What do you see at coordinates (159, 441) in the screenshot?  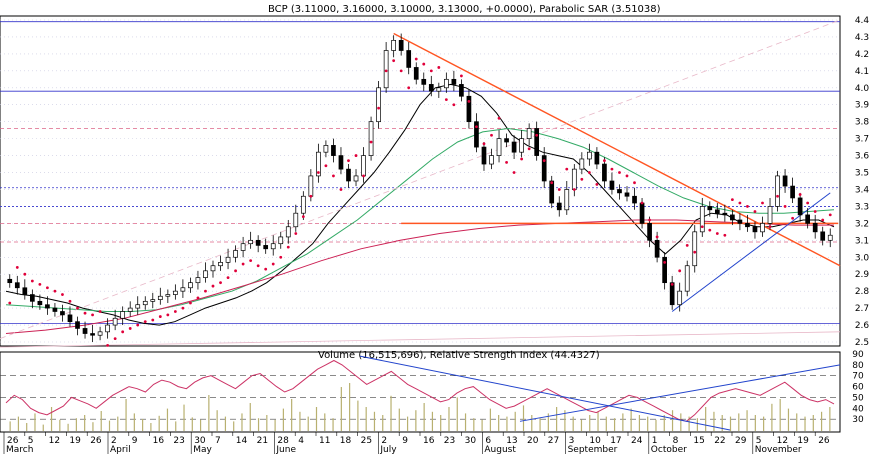 I see `day-tick-label: 16` at bounding box center [159, 441].